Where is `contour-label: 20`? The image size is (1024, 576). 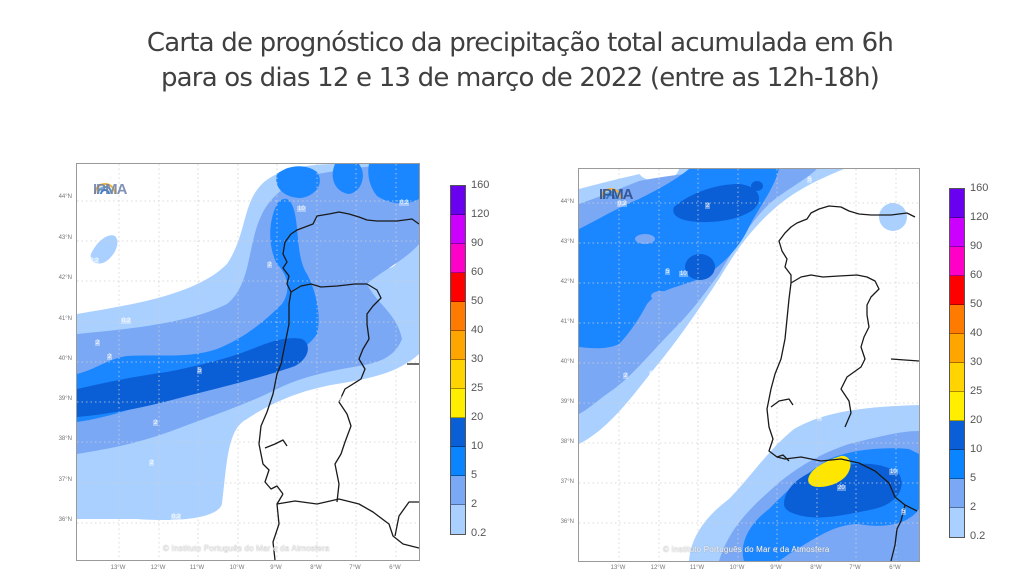 contour-label: 20 is located at coordinates (841, 488).